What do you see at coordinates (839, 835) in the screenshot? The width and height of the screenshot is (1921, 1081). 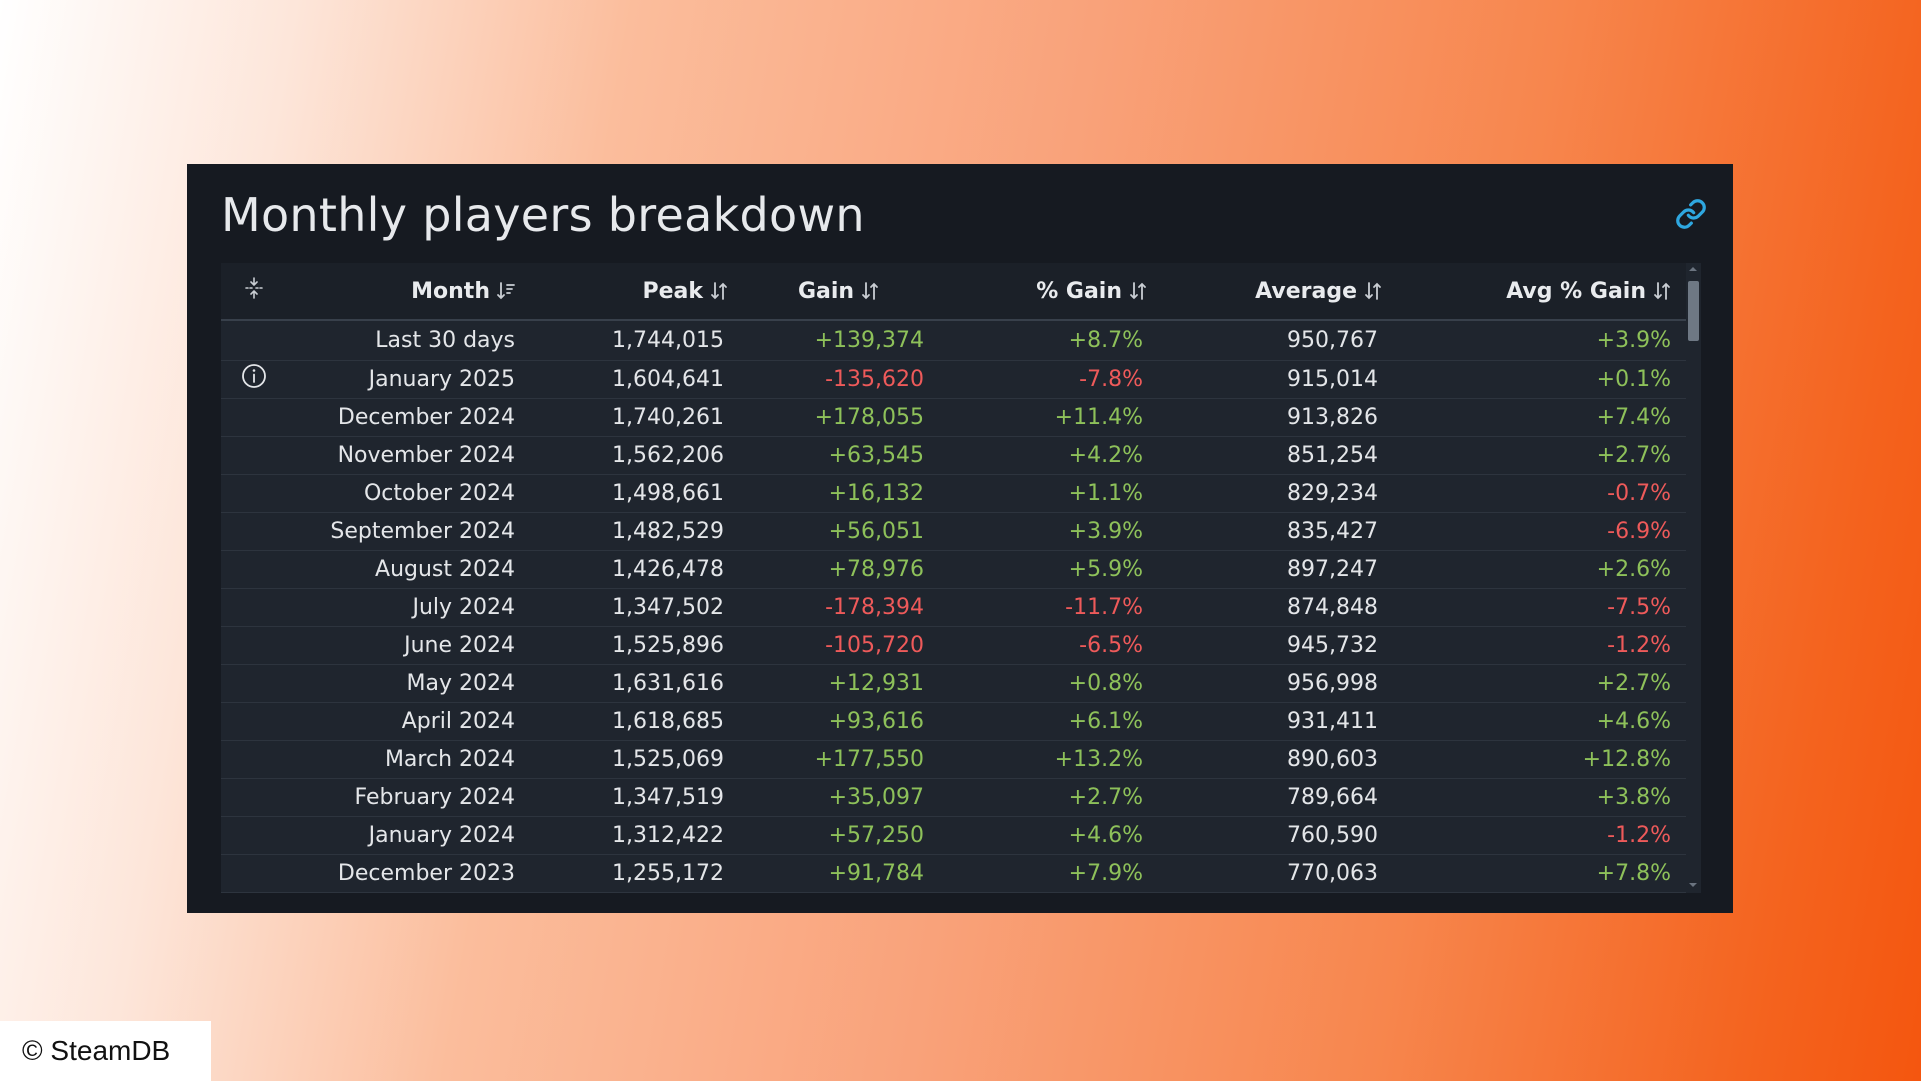 I see `cell-gain: +57,250` at bounding box center [839, 835].